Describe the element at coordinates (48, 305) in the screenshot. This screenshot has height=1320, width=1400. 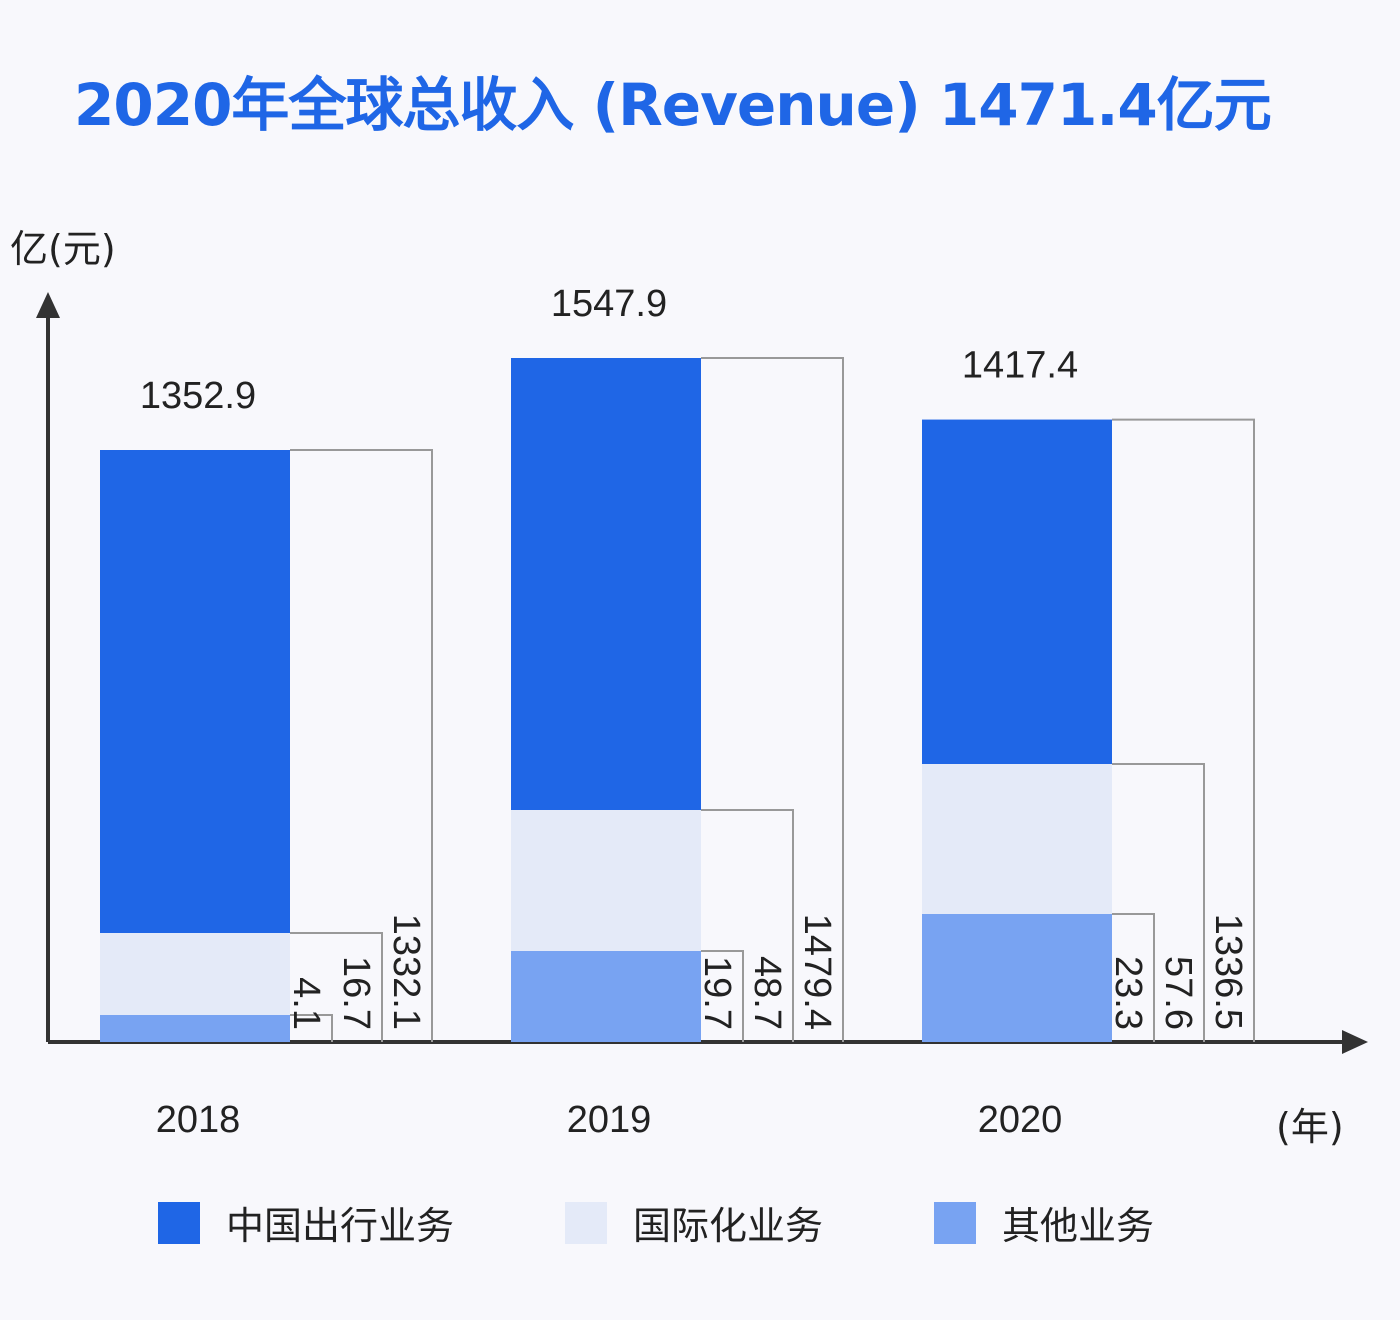
I see `y-axis-arrow-icon` at that location.